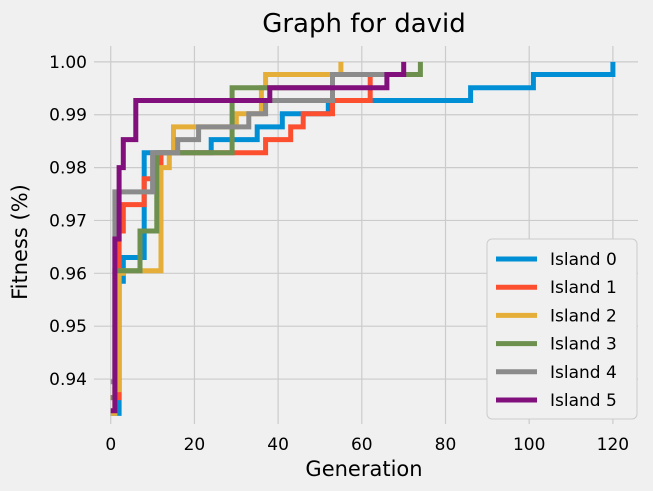  Describe the element at coordinates (583, 260) in the screenshot. I see `legend-label: Island 0` at that location.